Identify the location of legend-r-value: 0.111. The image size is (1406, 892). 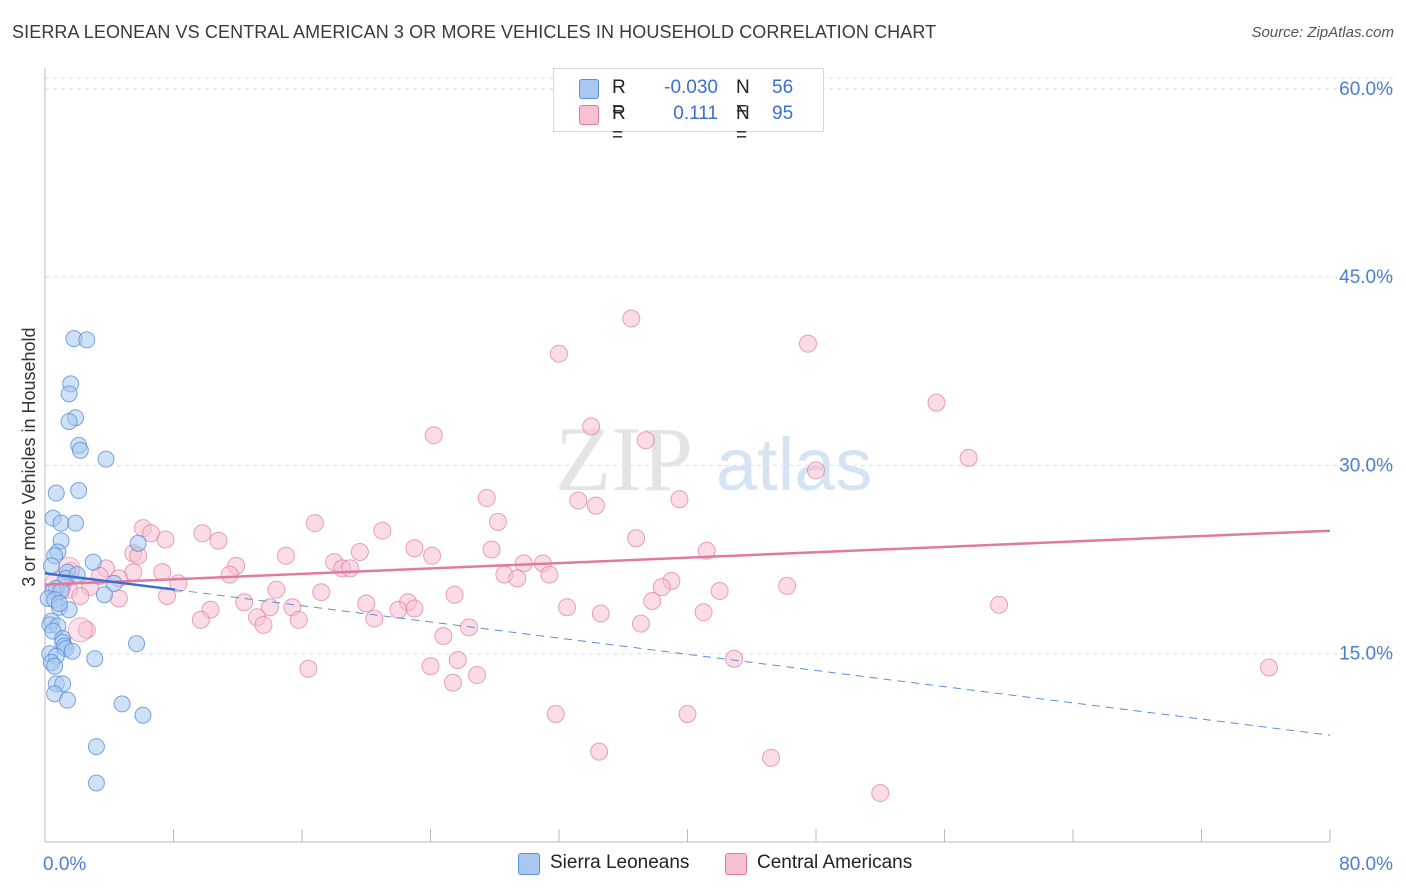
(695, 113).